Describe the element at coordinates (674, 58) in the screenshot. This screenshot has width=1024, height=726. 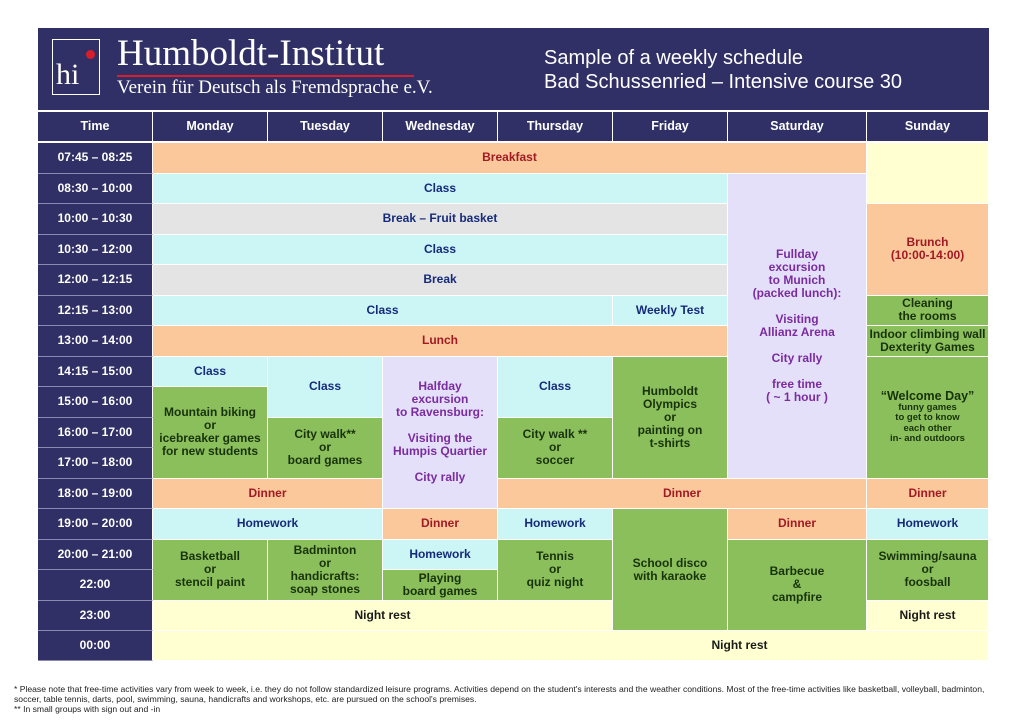
I see `schedule-title: Sample of a weekly schedule` at that location.